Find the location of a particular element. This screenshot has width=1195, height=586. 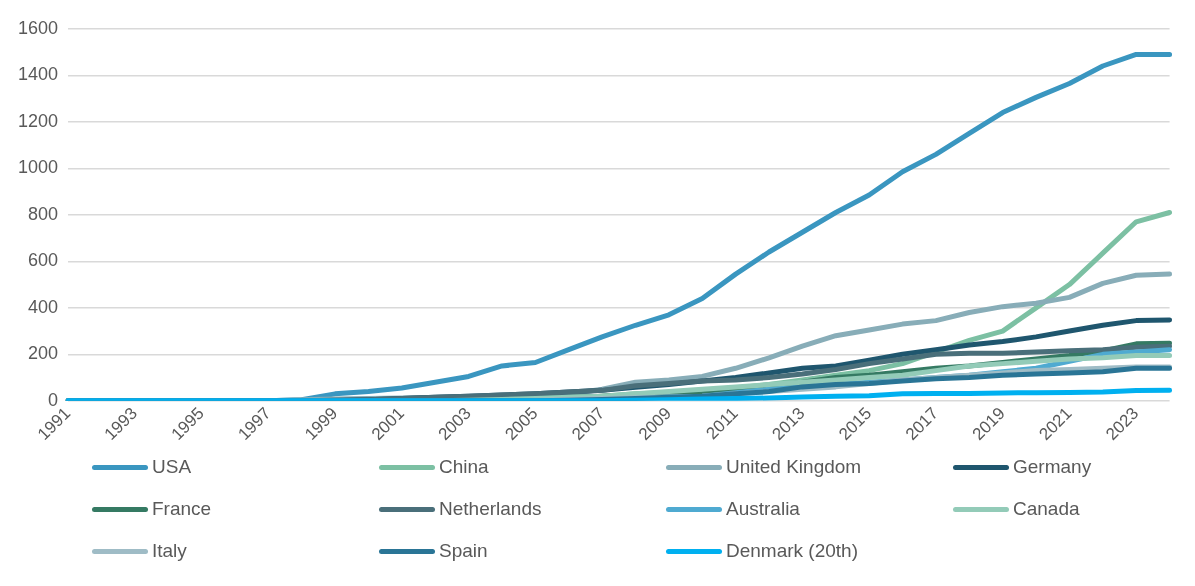

legend-label: France is located at coordinates (182, 509).